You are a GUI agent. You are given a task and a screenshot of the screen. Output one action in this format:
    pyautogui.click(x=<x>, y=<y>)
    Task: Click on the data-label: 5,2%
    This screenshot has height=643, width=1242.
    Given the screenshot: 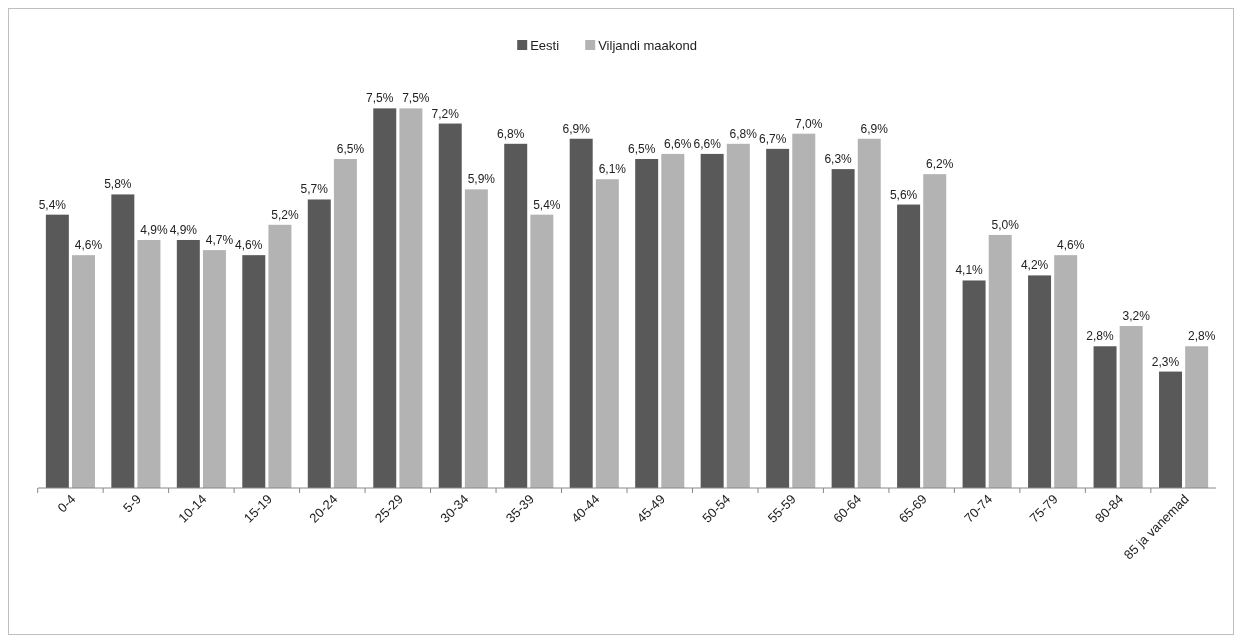 What is the action you would take?
    pyautogui.click(x=285, y=214)
    